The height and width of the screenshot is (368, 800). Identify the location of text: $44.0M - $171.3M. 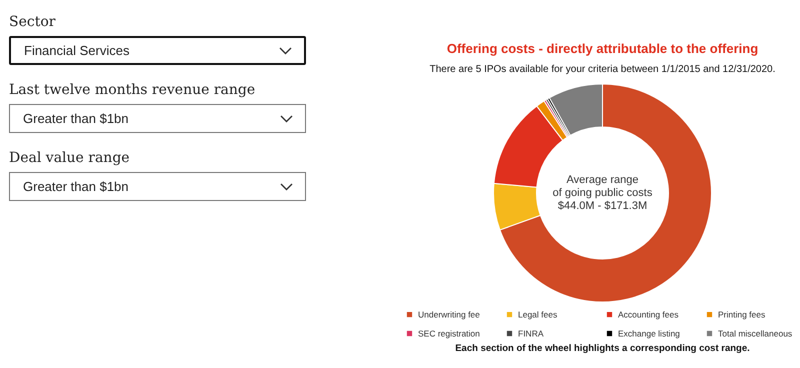
(603, 206).